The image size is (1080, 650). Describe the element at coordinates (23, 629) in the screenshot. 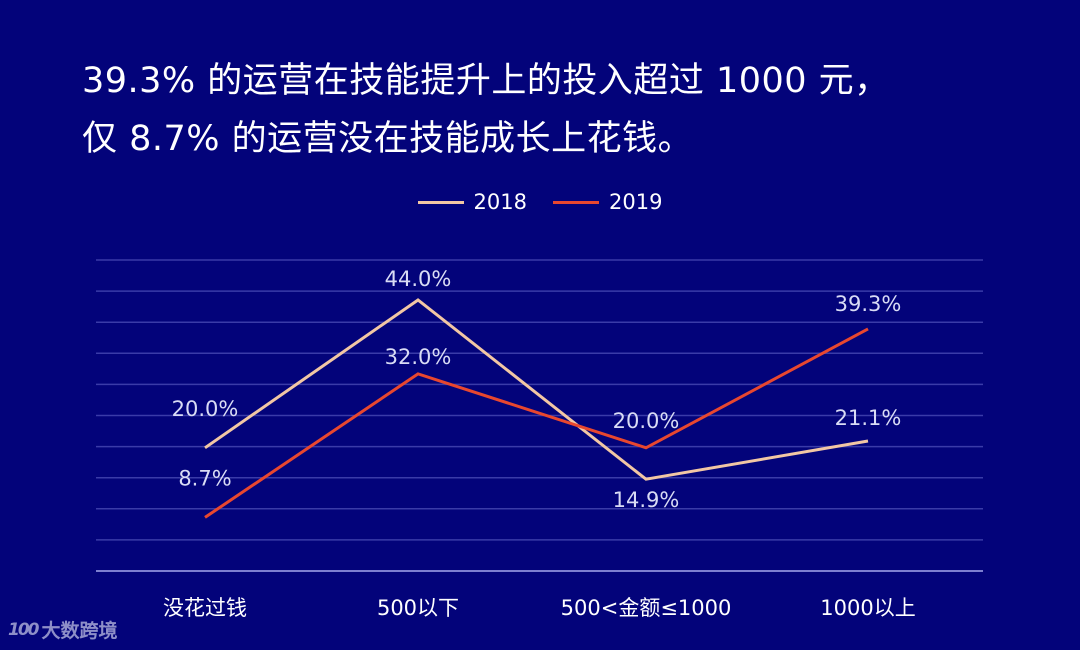

I see `brand-logo-icon: 100` at that location.